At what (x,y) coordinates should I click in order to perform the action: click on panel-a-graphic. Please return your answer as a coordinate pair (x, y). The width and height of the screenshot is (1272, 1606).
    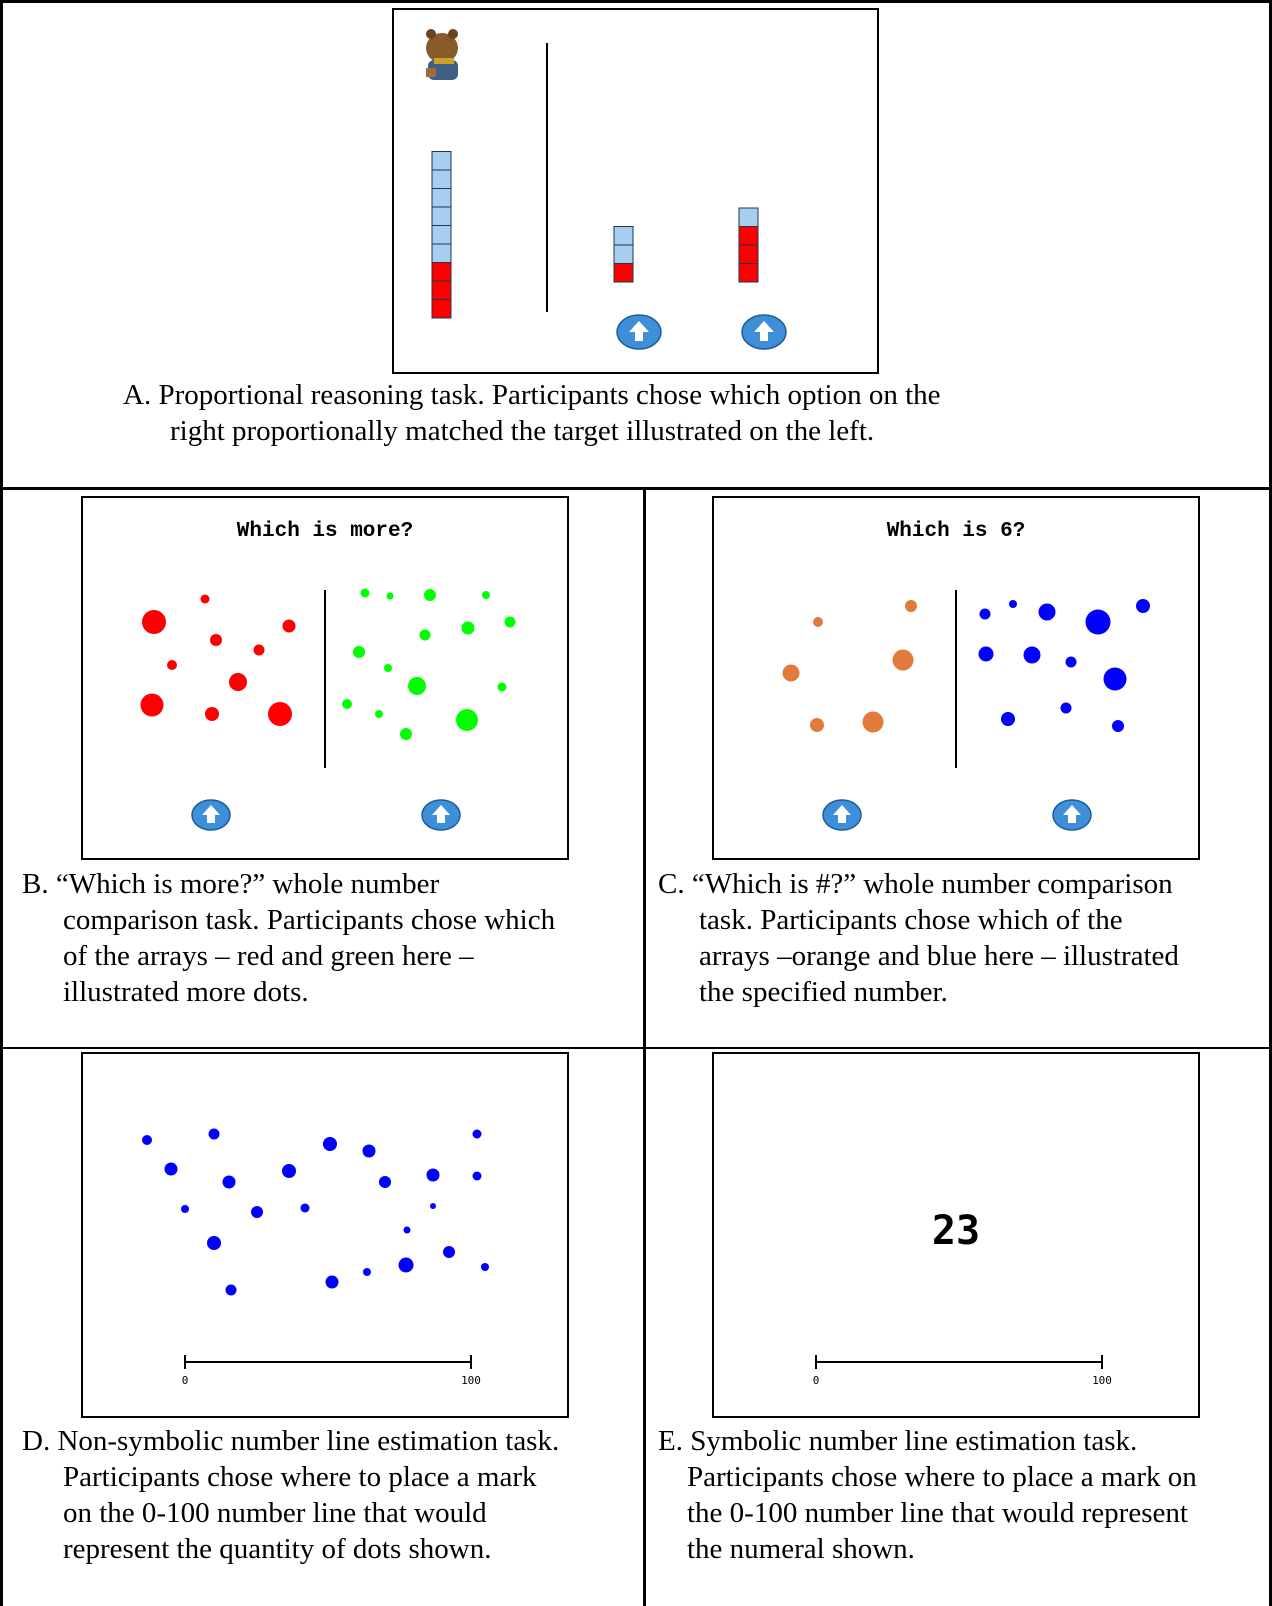
    Looking at the image, I should click on (606, 189).